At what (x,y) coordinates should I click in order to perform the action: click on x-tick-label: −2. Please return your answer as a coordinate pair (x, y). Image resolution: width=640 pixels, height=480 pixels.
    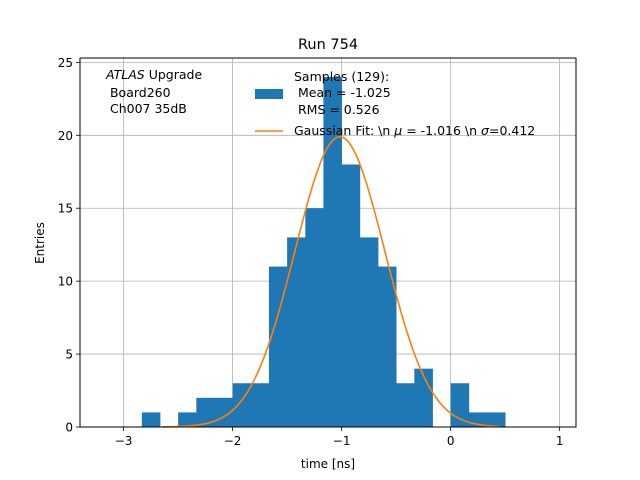
    Looking at the image, I should click on (233, 441).